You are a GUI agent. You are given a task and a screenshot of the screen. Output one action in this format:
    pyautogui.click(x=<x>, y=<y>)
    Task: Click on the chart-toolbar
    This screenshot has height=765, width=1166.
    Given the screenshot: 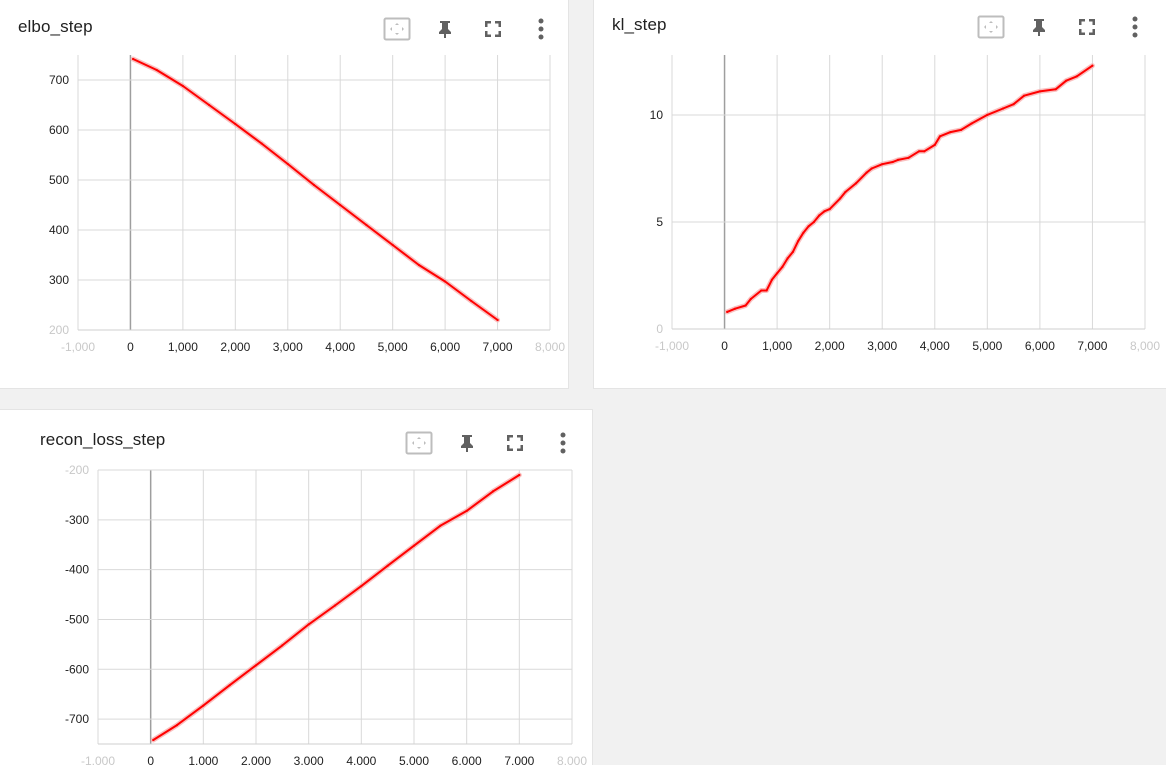 What is the action you would take?
    pyautogui.click(x=1063, y=27)
    